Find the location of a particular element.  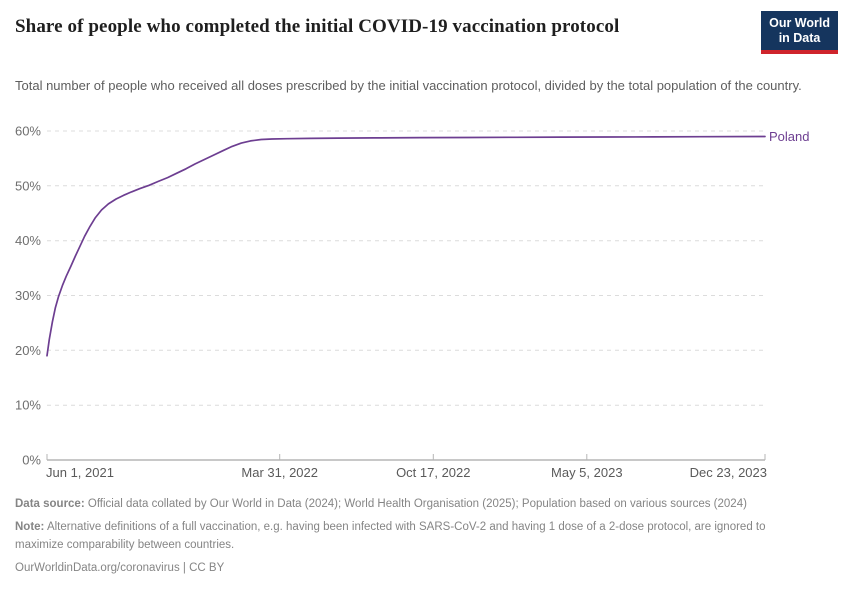

owid-logo: Our World in Data is located at coordinates (799, 32).